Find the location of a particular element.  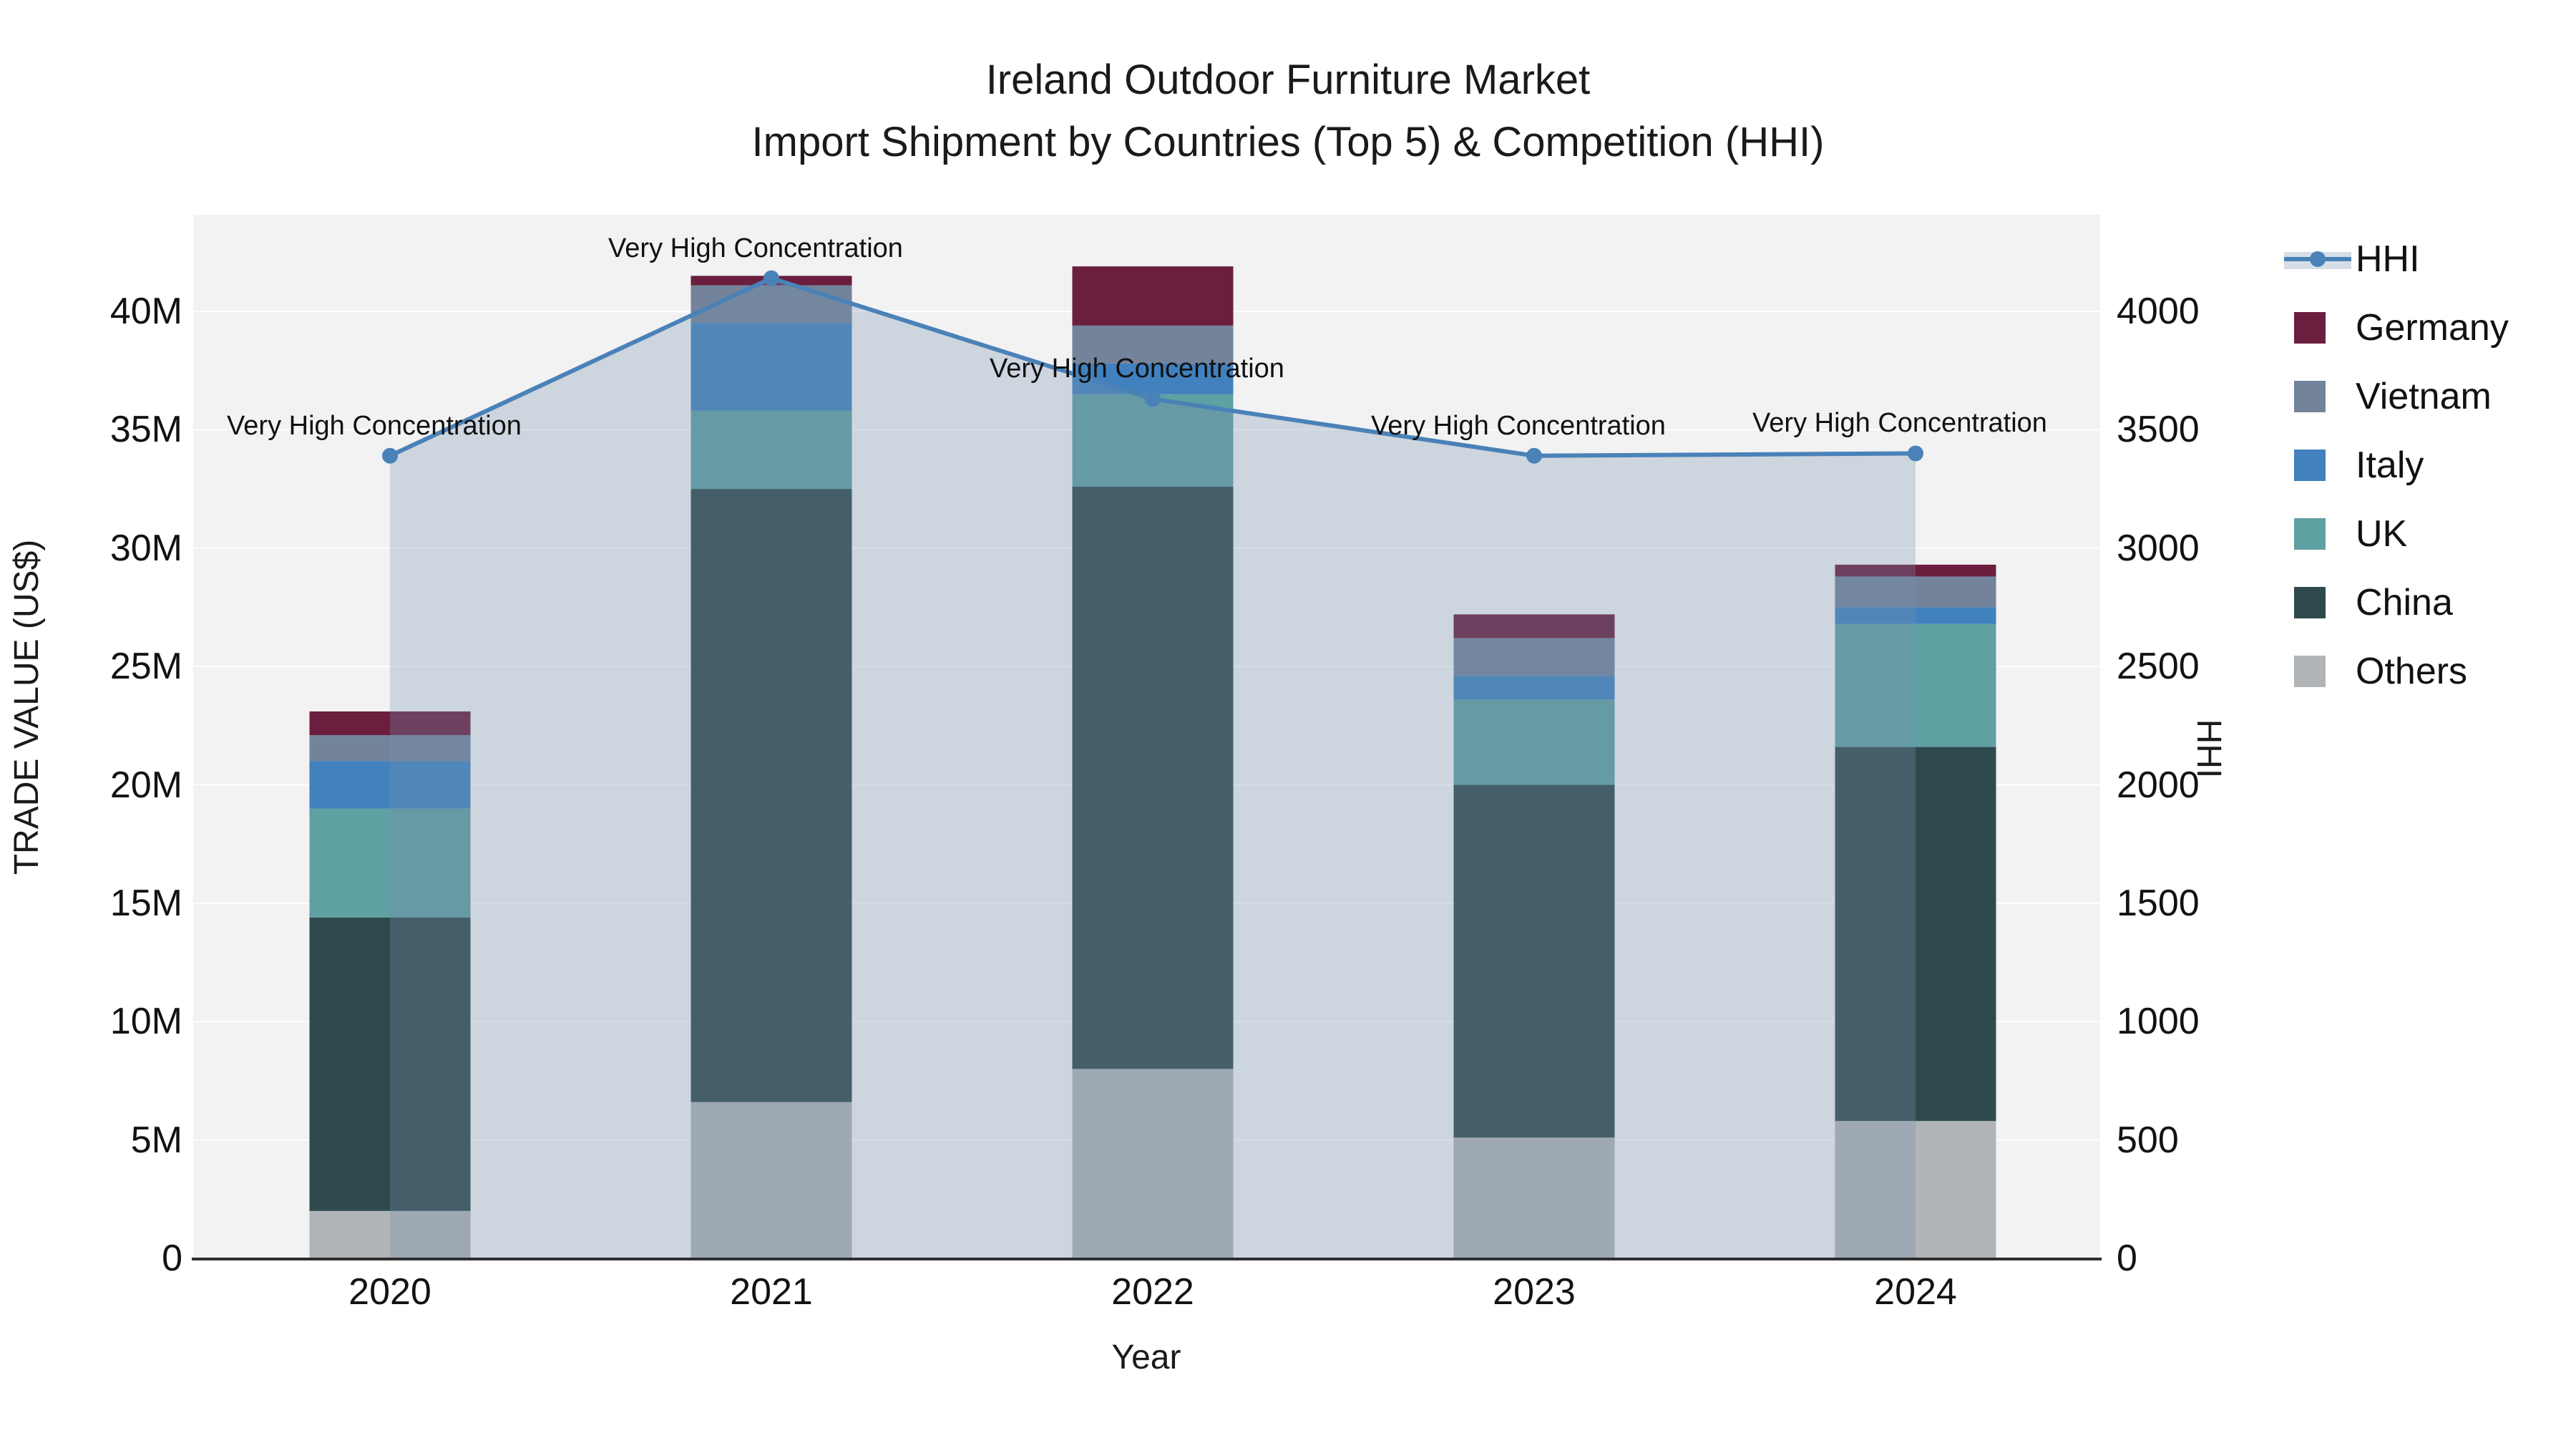

legend-label: China is located at coordinates (2404, 602).